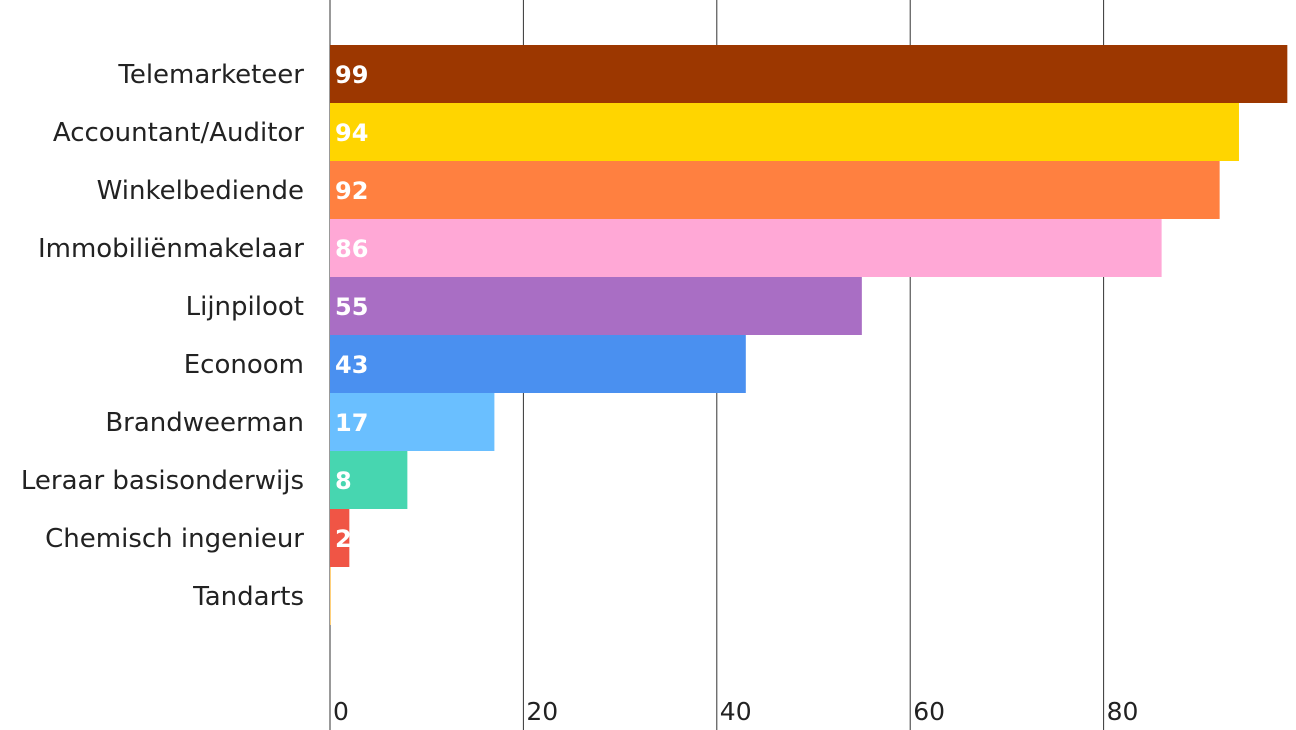 The width and height of the screenshot is (1296, 730). Describe the element at coordinates (351, 75) in the screenshot. I see `data-label: 99` at that location.